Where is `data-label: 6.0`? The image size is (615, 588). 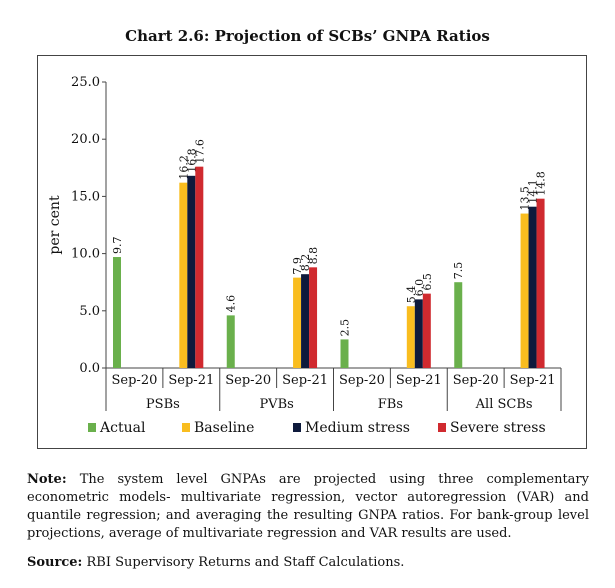
data-label: 6.0 is located at coordinates (419, 288).